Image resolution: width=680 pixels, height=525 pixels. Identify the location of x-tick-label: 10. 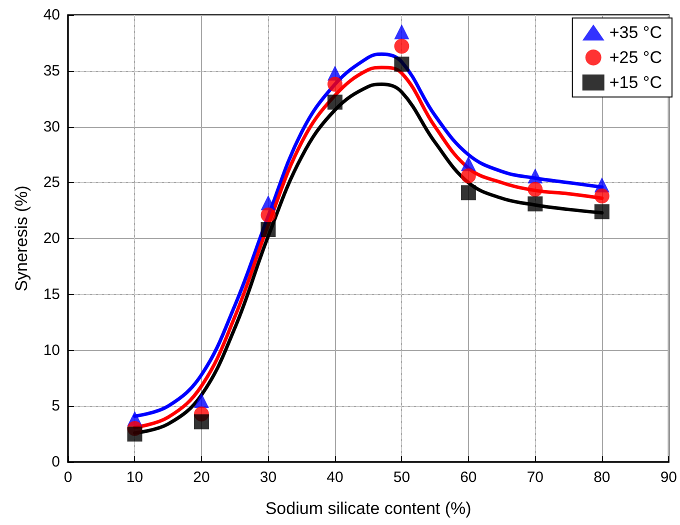
(135, 477).